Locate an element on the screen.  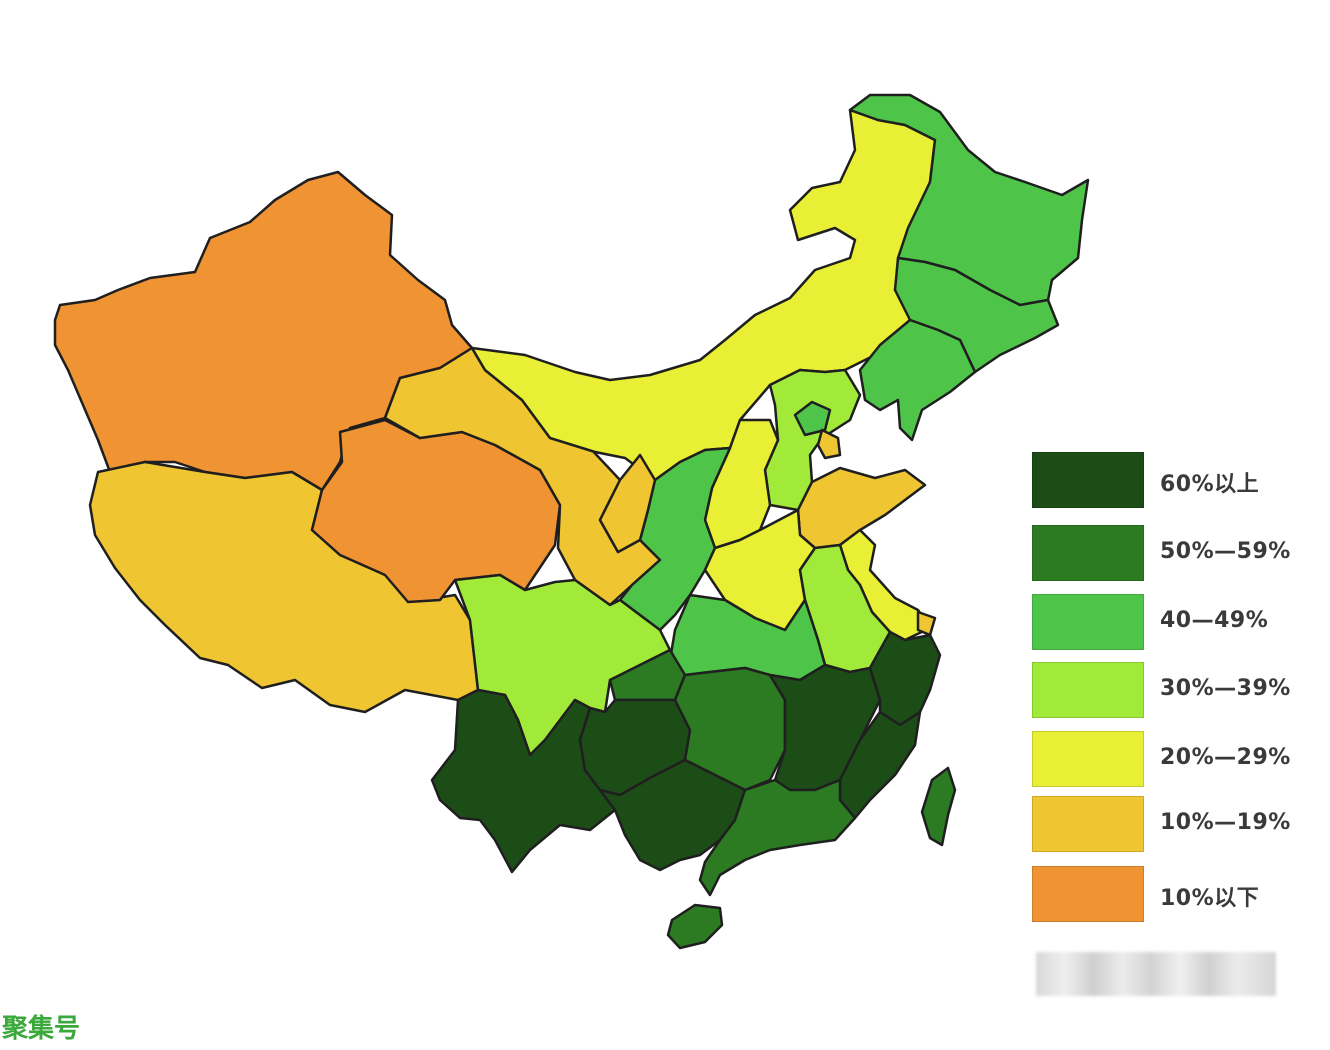
legend-label: 40—49% is located at coordinates (1214, 620).